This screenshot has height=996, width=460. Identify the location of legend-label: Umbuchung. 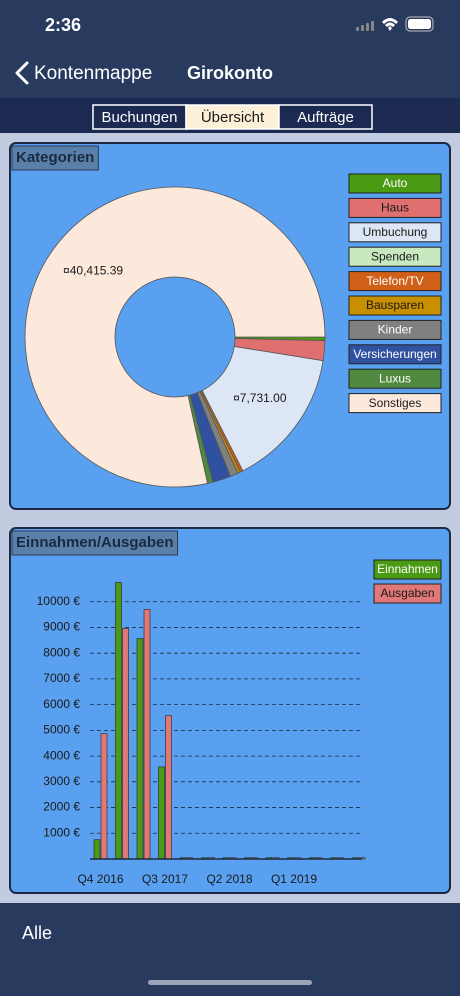
(395, 232).